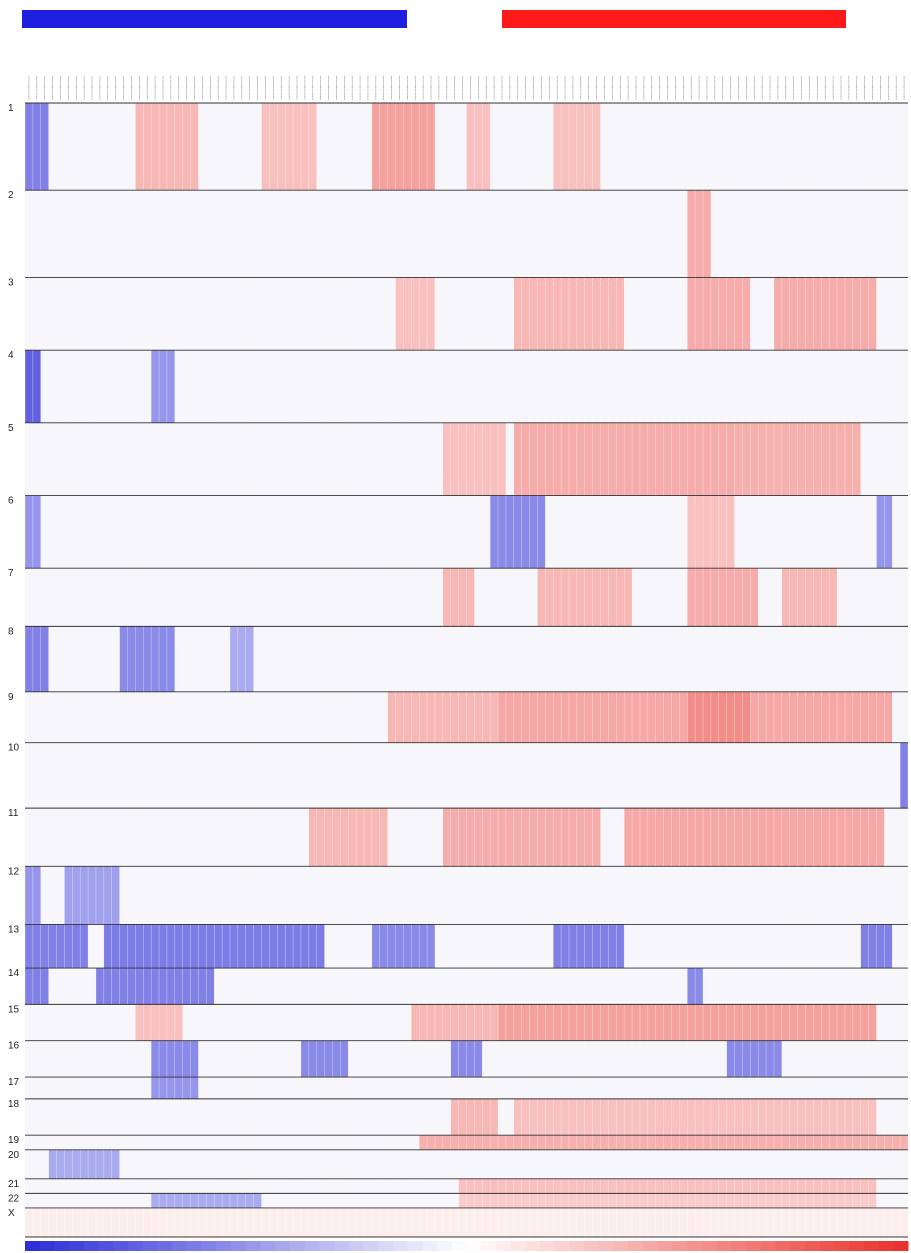  Describe the element at coordinates (466, 88) in the screenshot. I see `sample-id-header` at that location.